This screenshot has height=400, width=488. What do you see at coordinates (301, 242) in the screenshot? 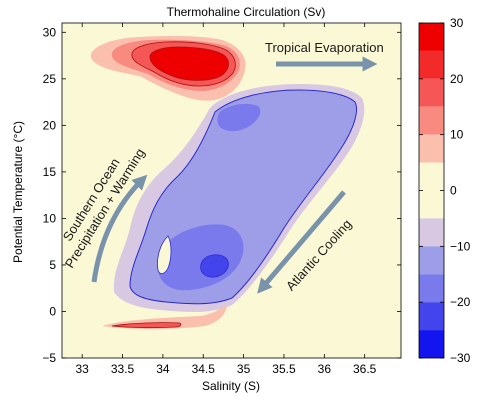
I see `atlantic-cooling-arrow` at bounding box center [301, 242].